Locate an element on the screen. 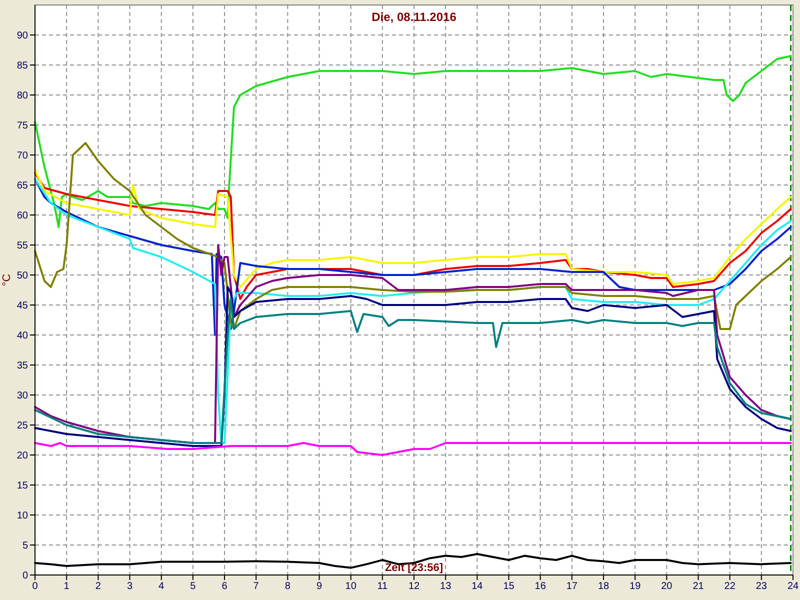 This screenshot has height=600, width=800. x-tick-label: 9 is located at coordinates (319, 586).